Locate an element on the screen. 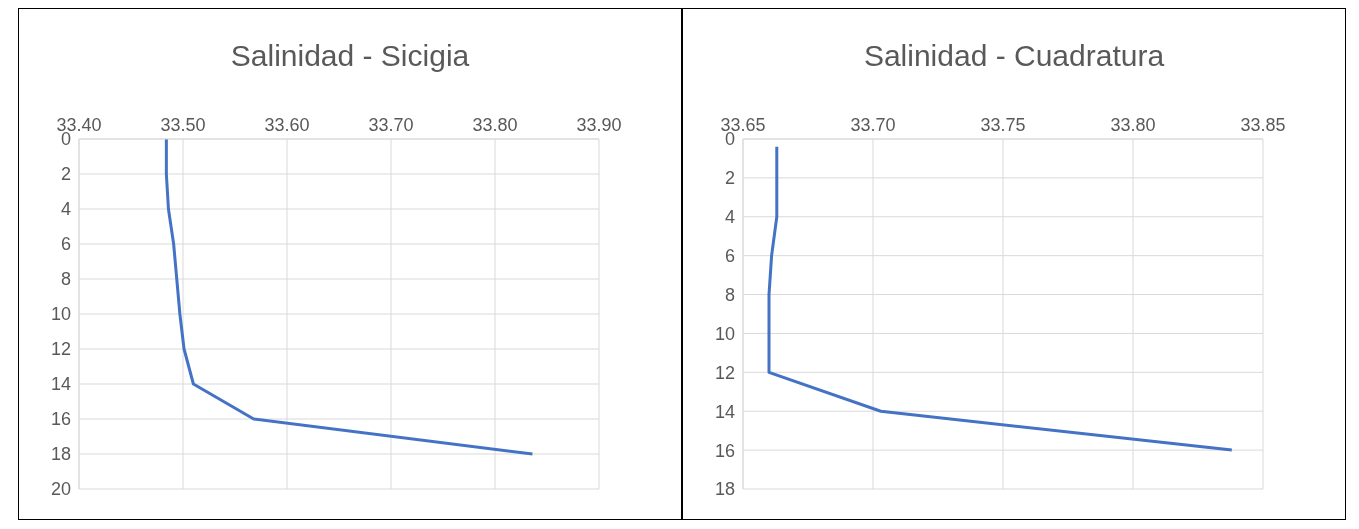 This screenshot has width=1359, height=529. y-tick-label: 20 is located at coordinates (60, 489).